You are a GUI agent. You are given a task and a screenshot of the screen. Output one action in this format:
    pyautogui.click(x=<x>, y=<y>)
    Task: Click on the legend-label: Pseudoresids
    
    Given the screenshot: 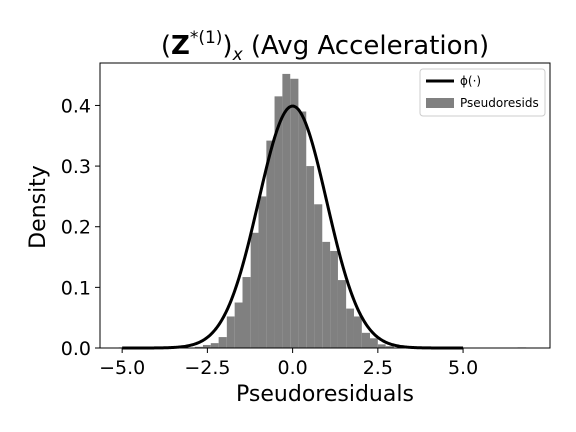 What is the action you would take?
    pyautogui.click(x=499, y=103)
    